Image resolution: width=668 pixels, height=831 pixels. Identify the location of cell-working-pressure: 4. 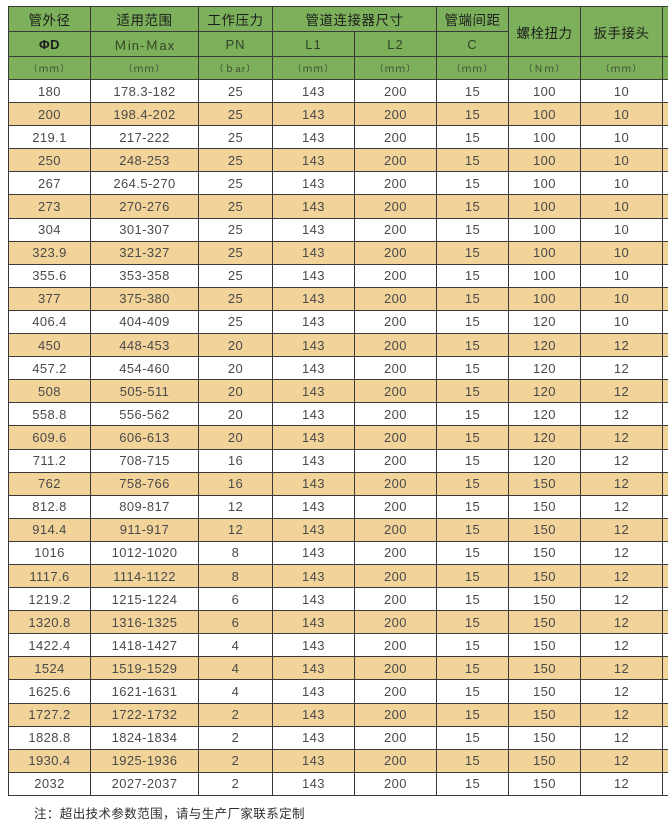
(235, 668).